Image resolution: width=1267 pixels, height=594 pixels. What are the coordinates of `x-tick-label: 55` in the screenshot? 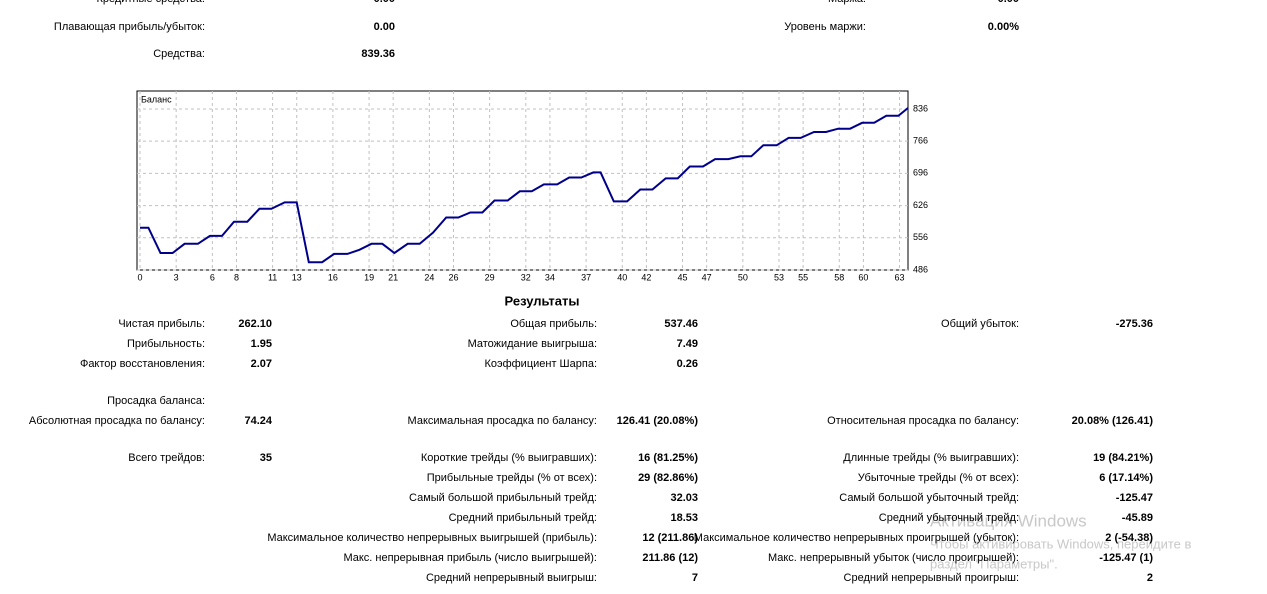 It's located at (803, 277).